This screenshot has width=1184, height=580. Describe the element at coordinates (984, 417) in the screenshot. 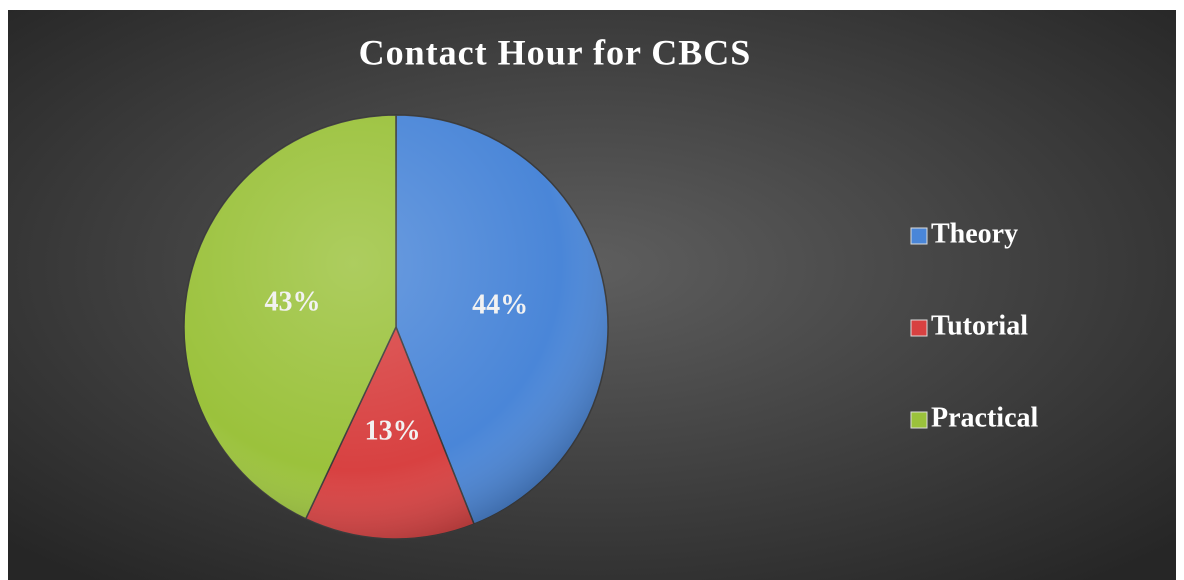

I see `legend-label: Practical` at that location.